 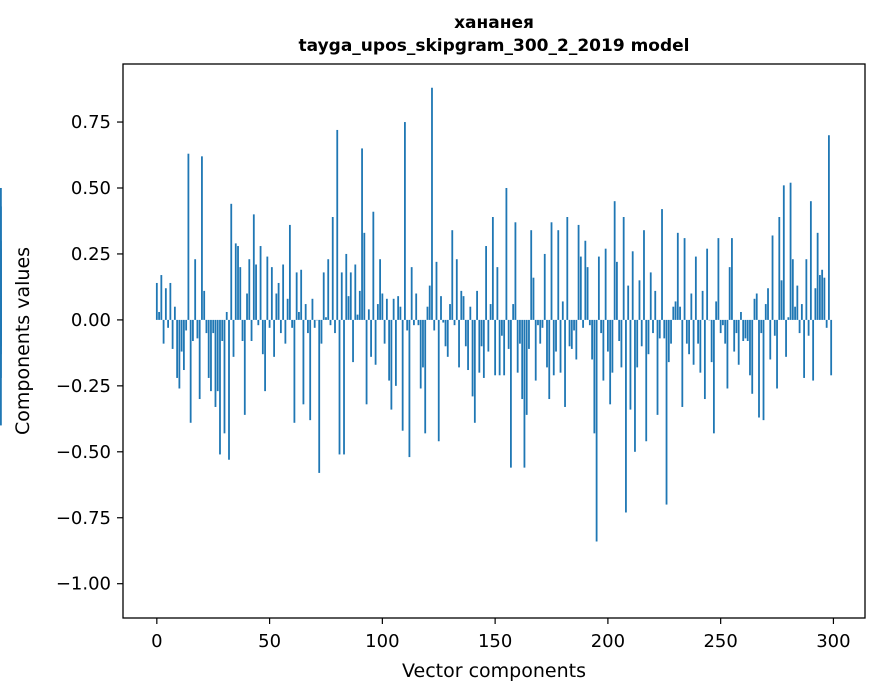 I want to click on y-tick-label: 0.75, so click(x=91, y=122).